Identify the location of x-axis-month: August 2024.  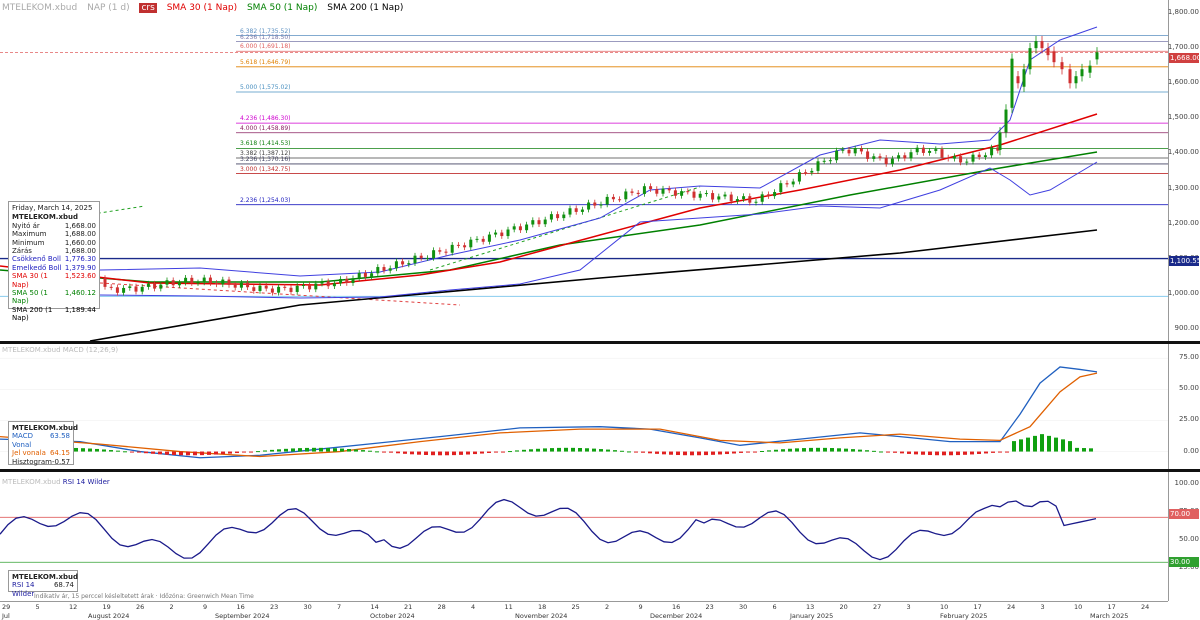
(109, 616).